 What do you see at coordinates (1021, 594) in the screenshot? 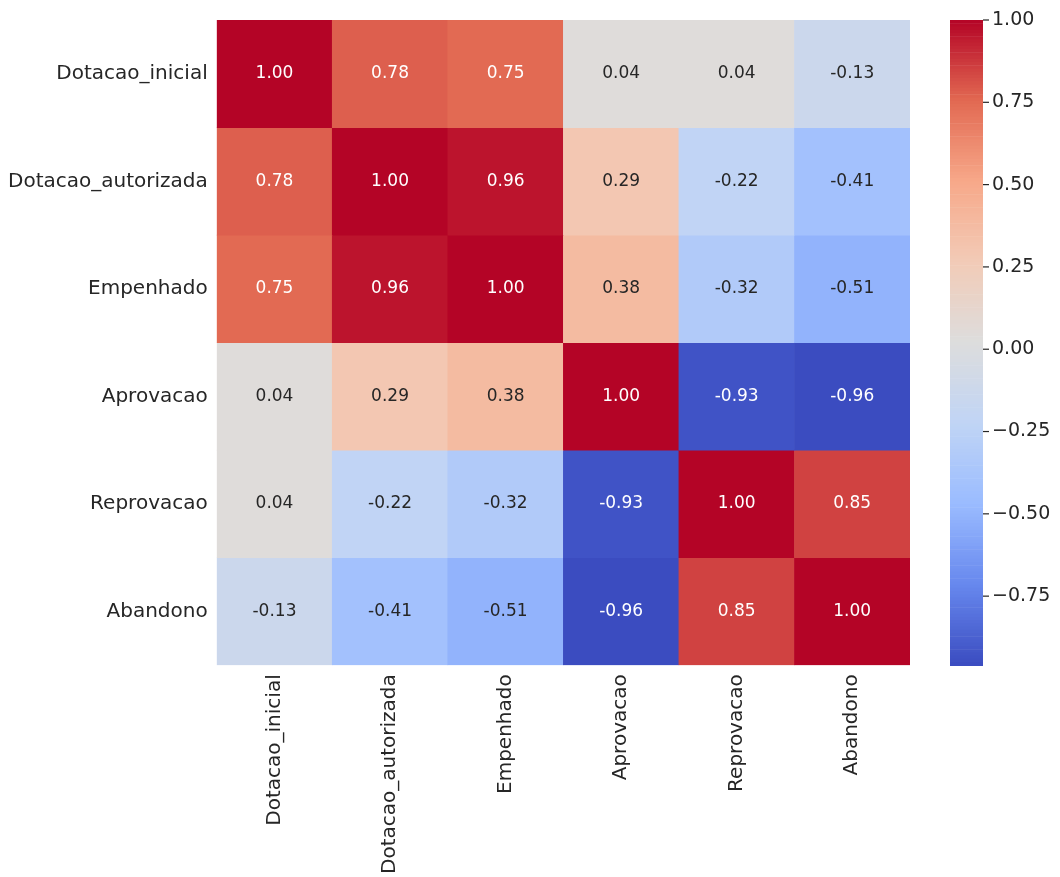
I see `color-bar-label: −0.75` at bounding box center [1021, 594].